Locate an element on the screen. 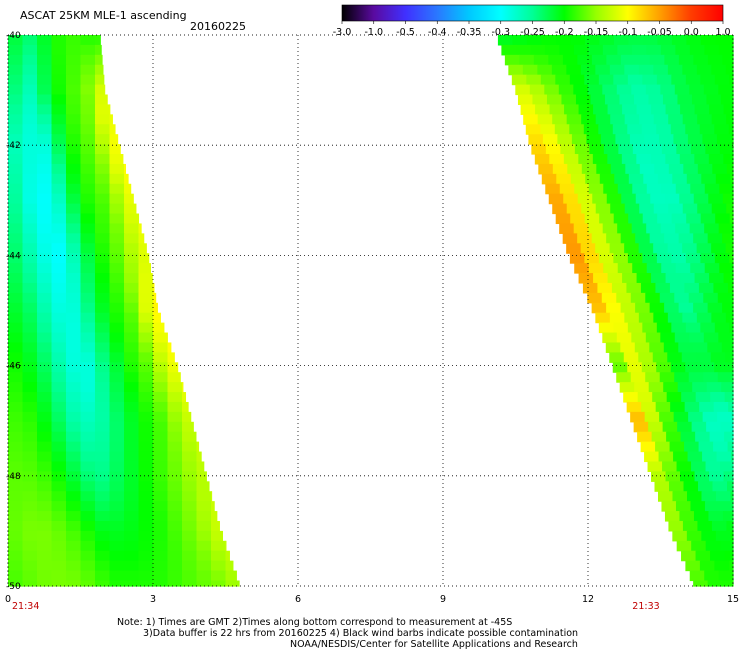 The height and width of the screenshot is (650, 740). x-tick-label: 6 is located at coordinates (298, 599).